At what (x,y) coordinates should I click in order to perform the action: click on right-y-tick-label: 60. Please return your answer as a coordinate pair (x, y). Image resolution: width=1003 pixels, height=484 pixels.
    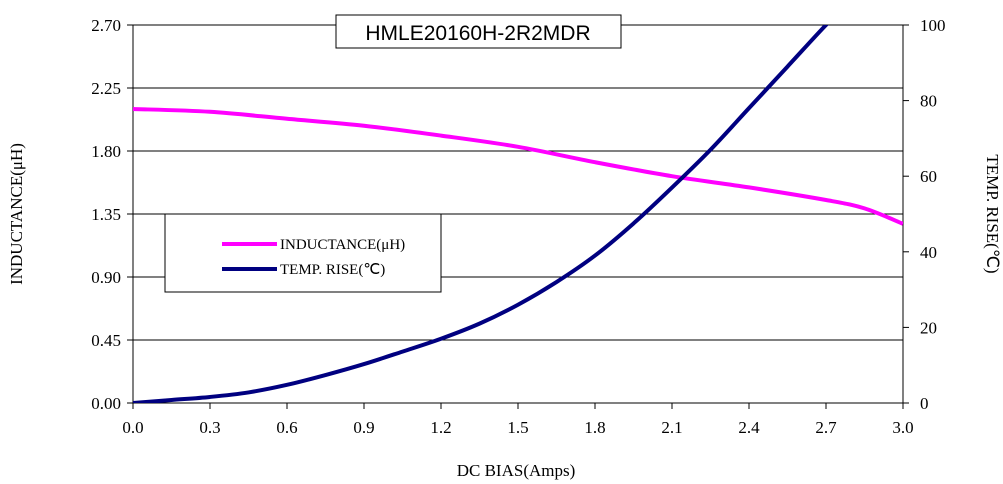
    Looking at the image, I should click on (928, 176).